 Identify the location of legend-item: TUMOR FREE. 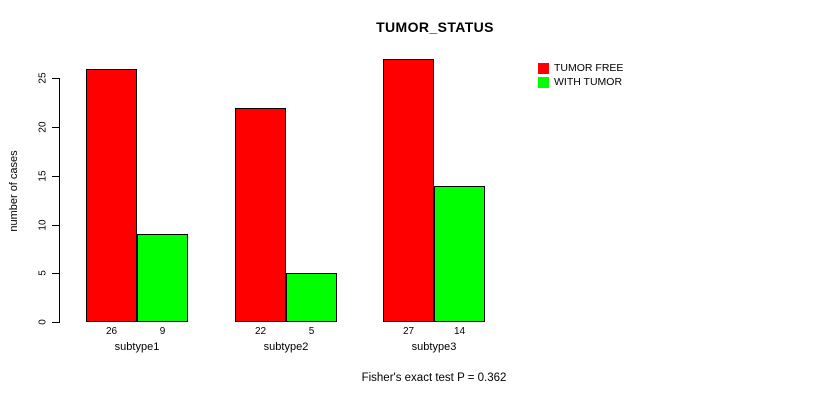
(580, 68).